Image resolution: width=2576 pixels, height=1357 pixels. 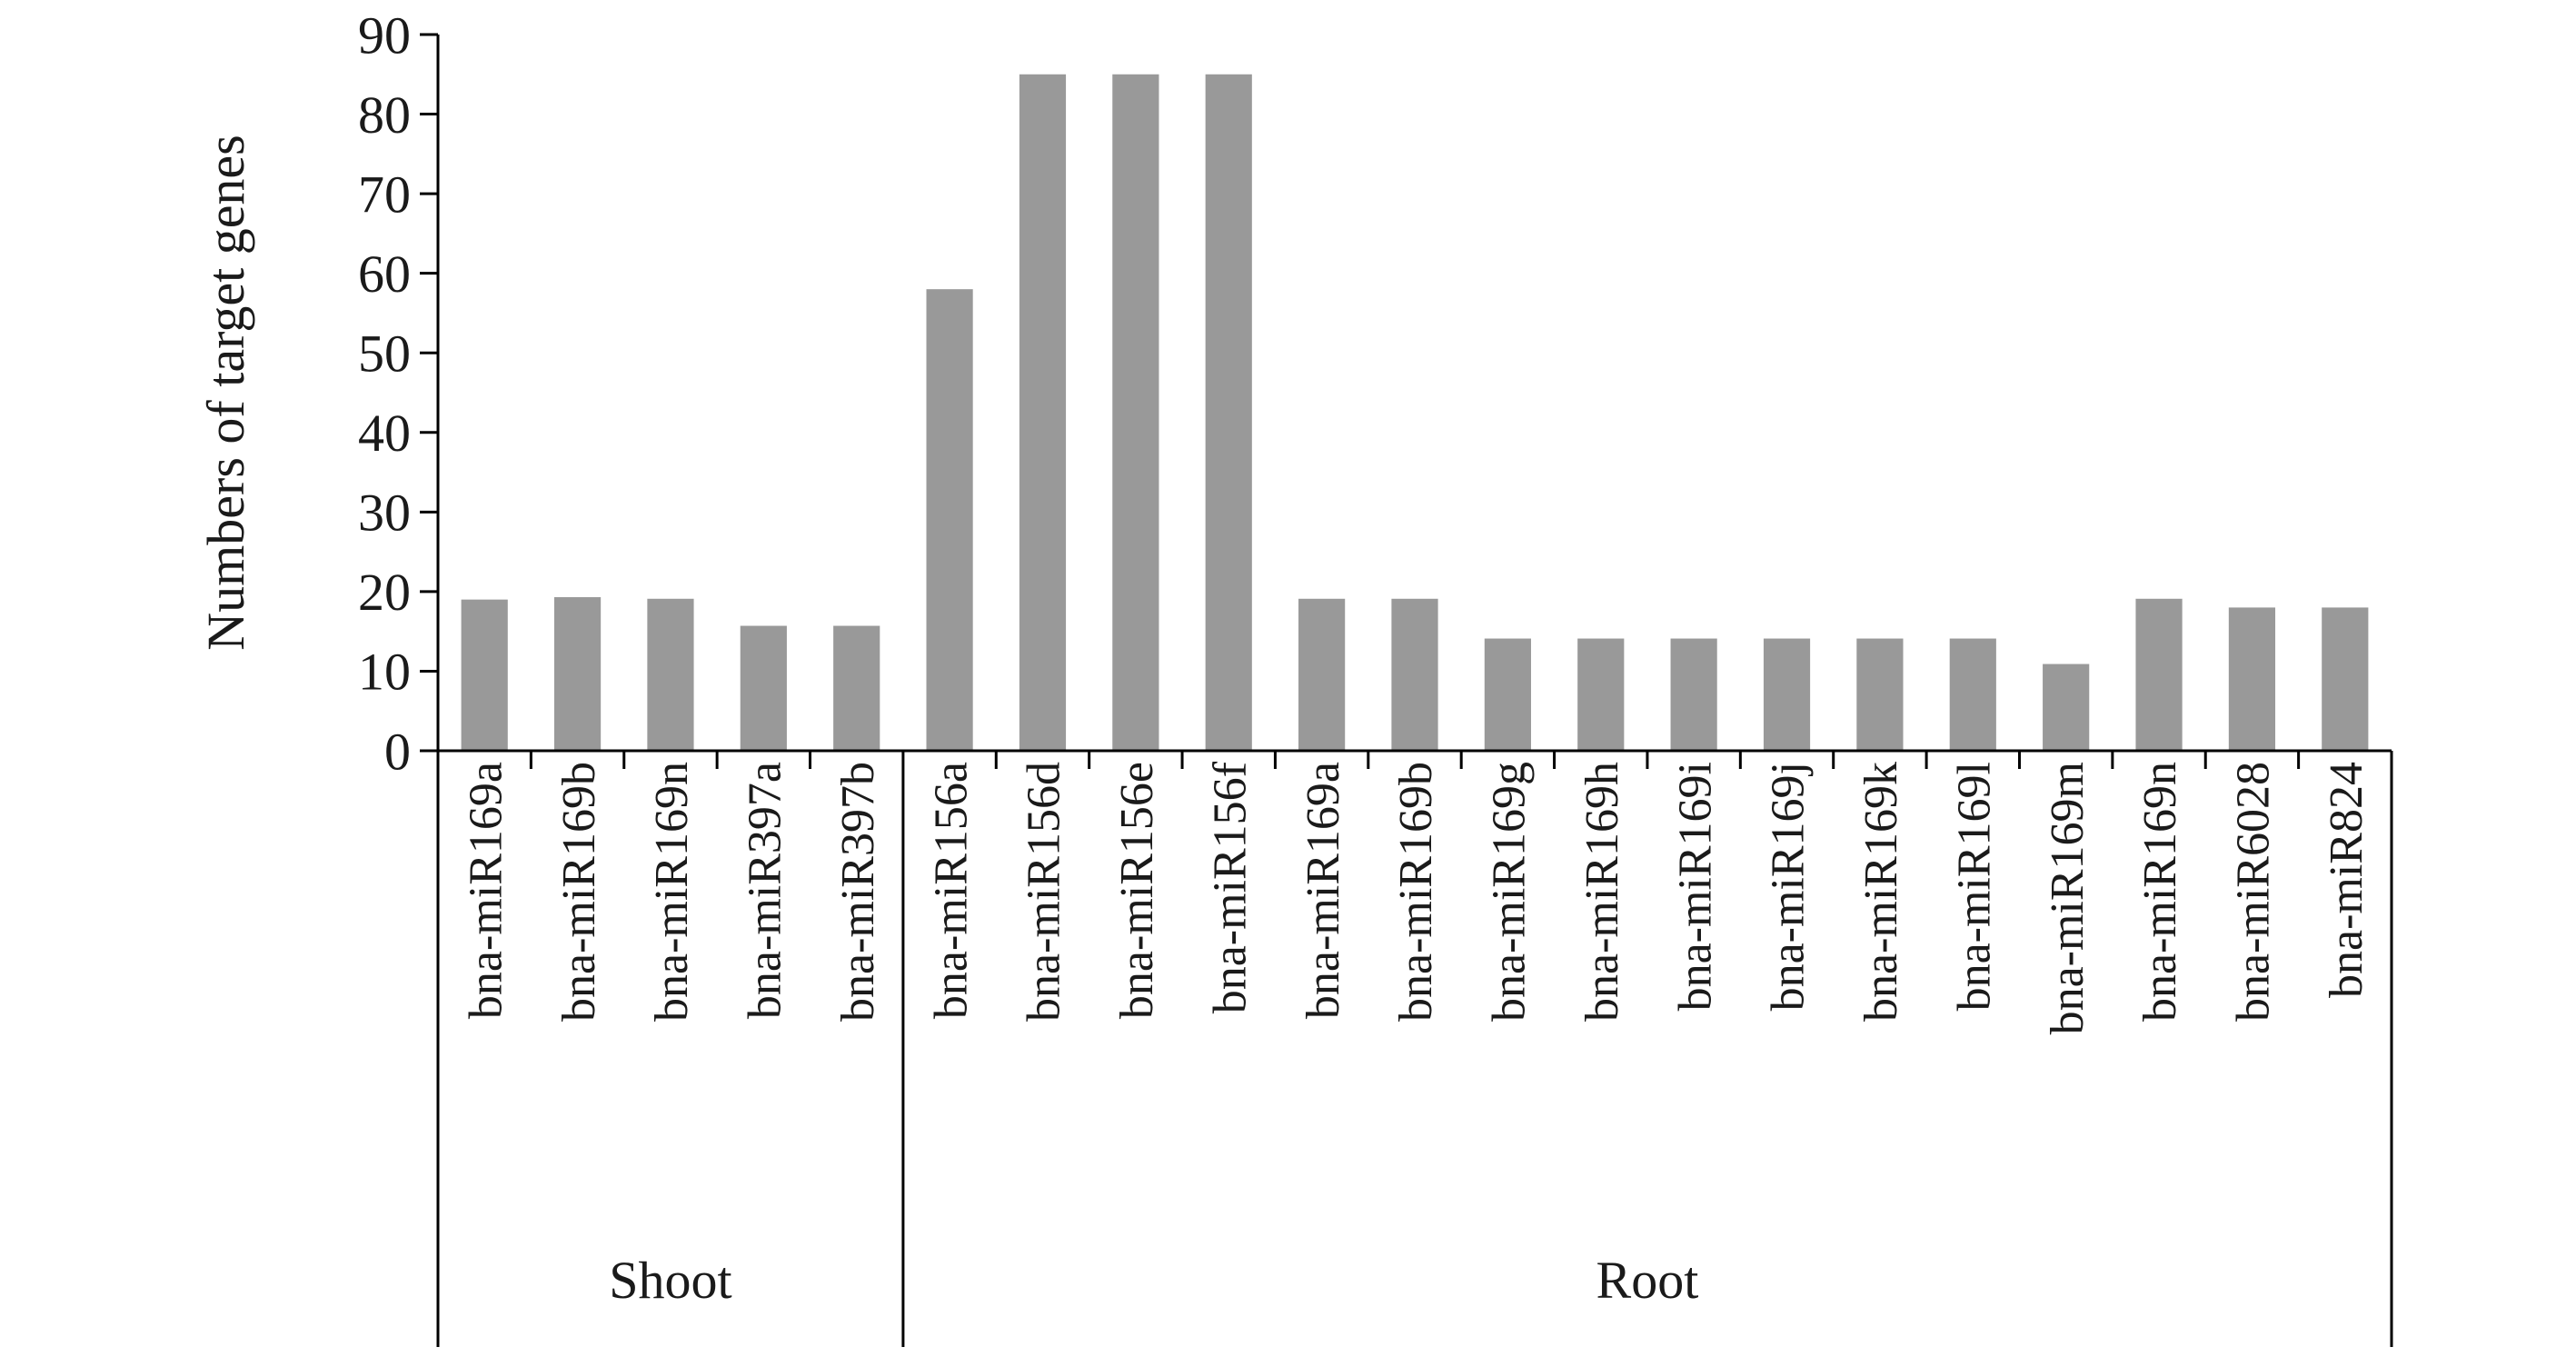 I want to click on y-tick-label-20: 20, so click(x=385, y=592).